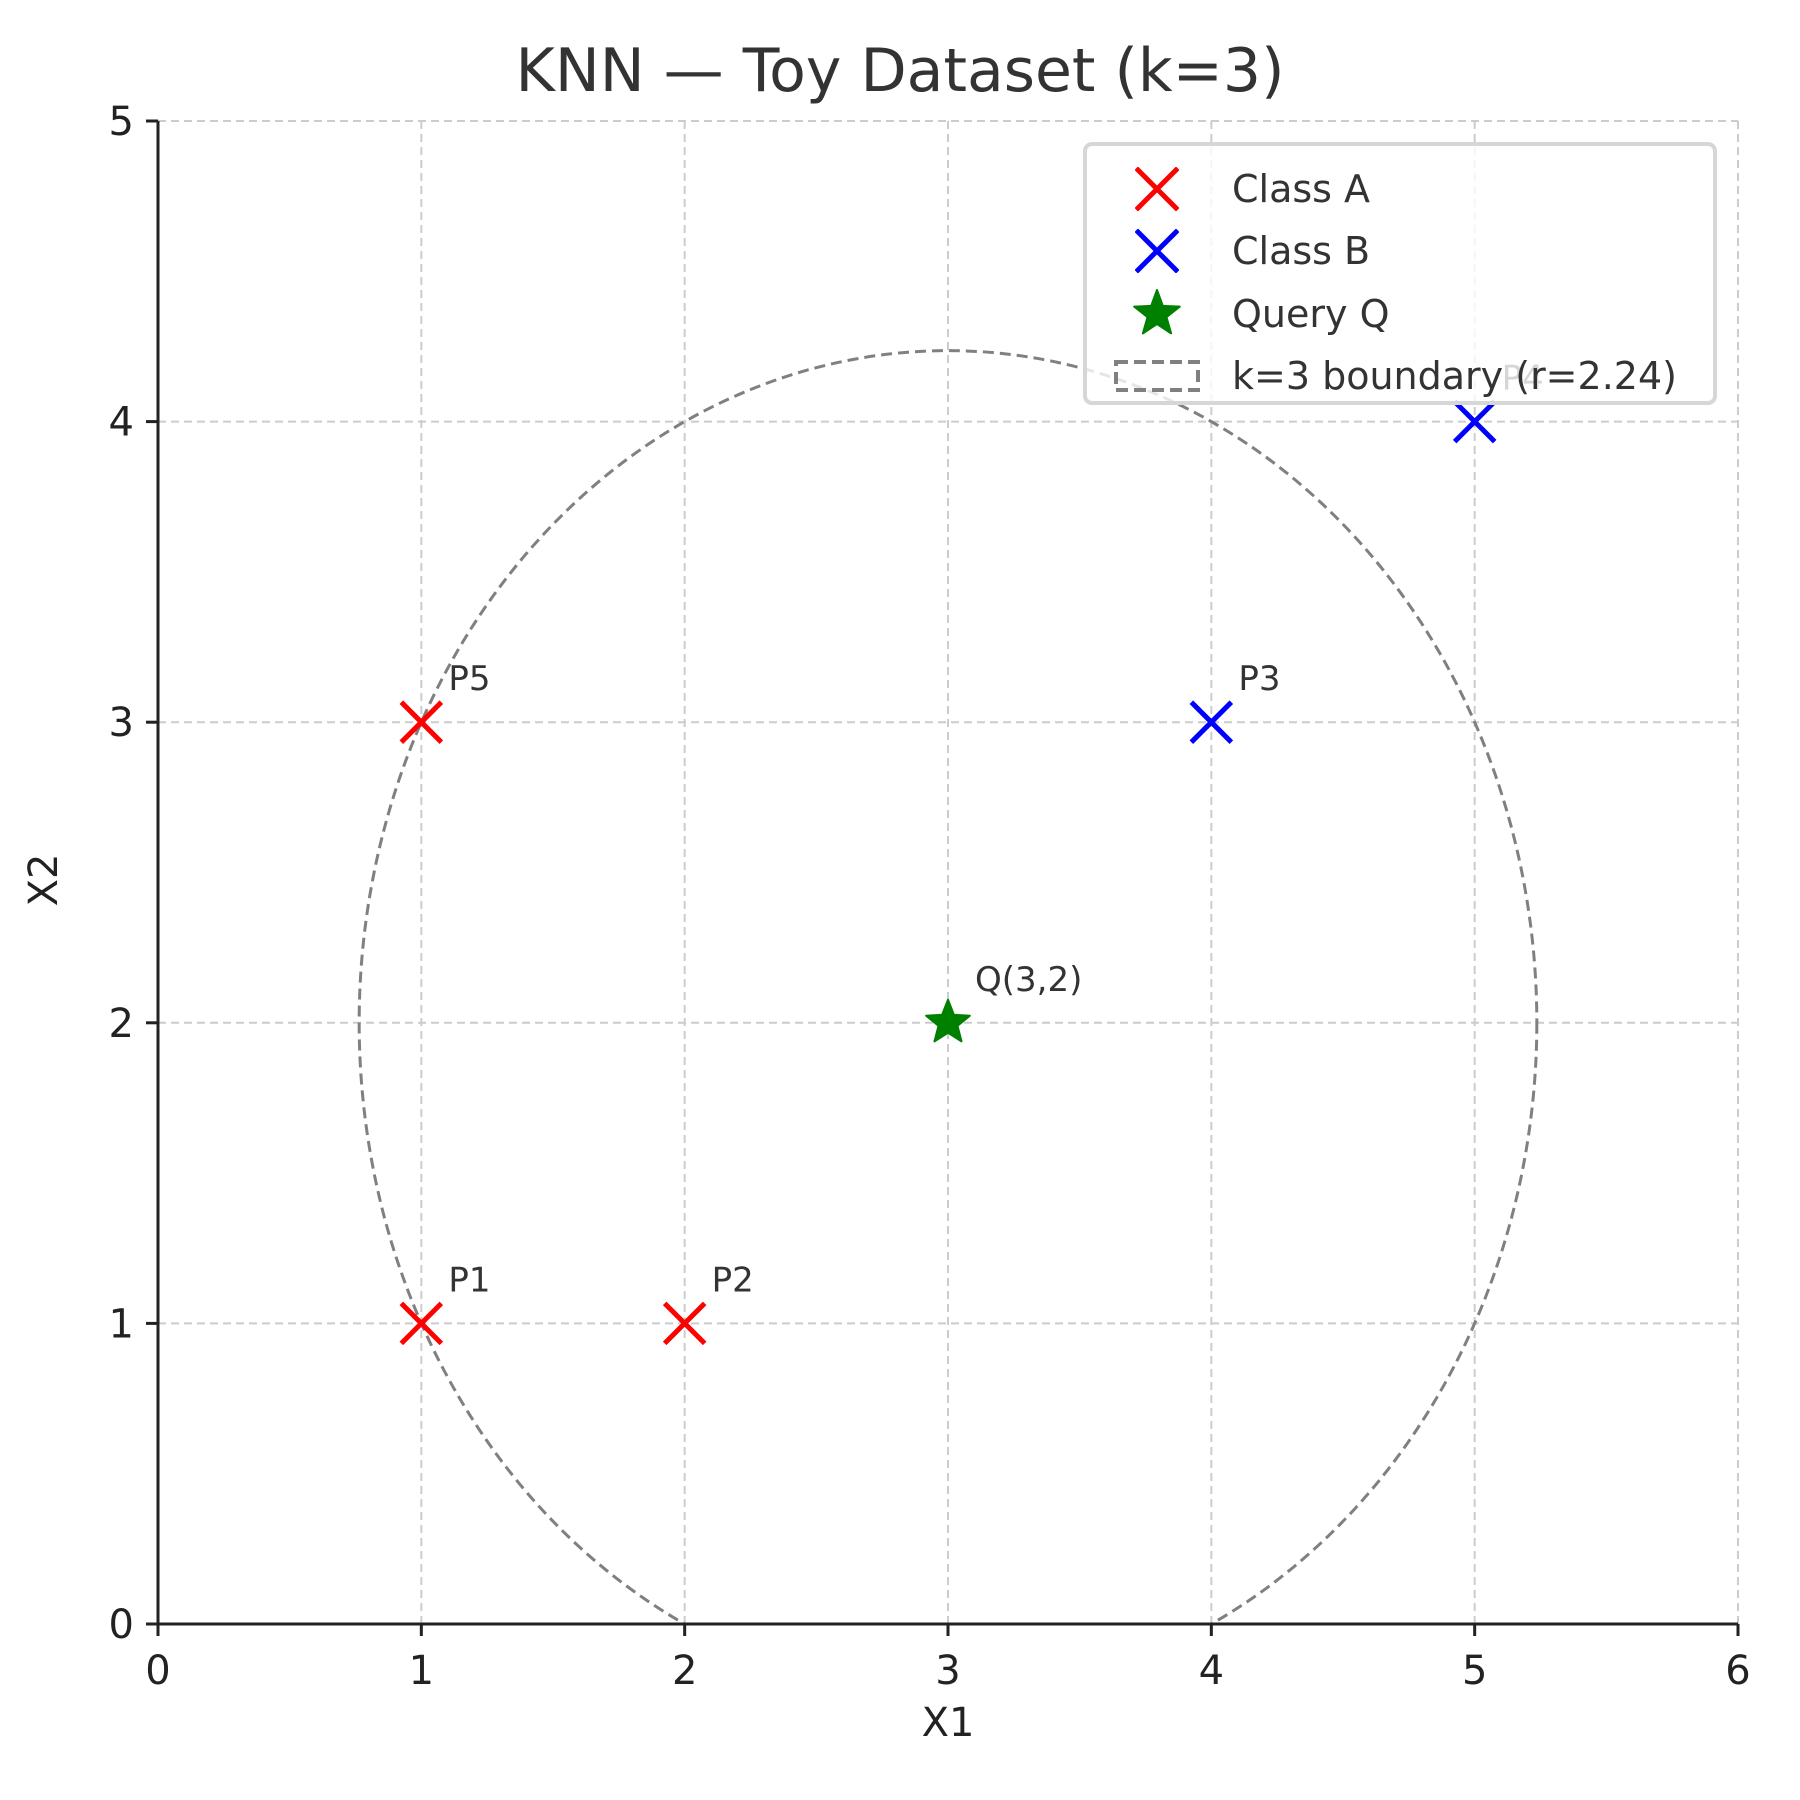 Image resolution: width=1800 pixels, height=1800 pixels. Describe the element at coordinates (121, 1625) in the screenshot. I see `y-tick-label: 0` at that location.